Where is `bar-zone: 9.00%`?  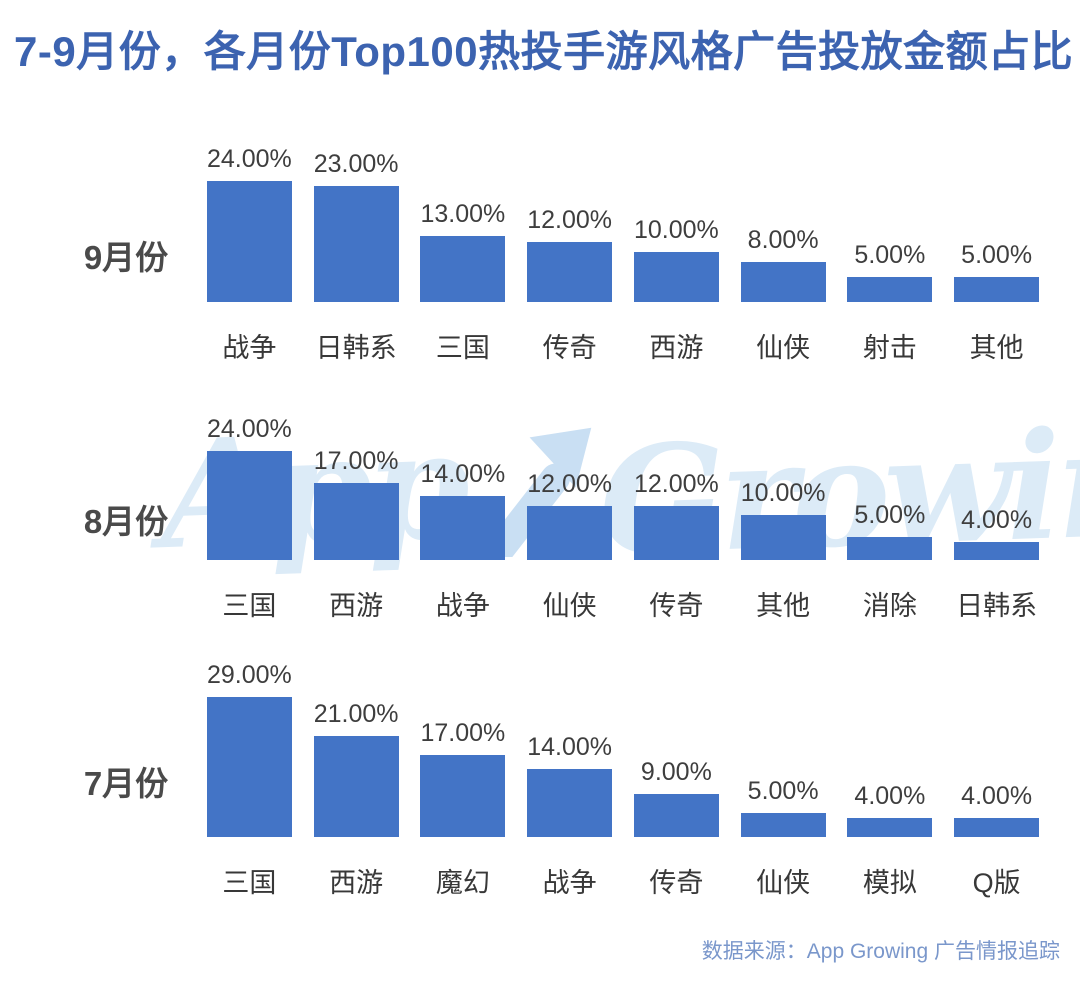 bar-zone: 9.00% is located at coordinates (676, 747).